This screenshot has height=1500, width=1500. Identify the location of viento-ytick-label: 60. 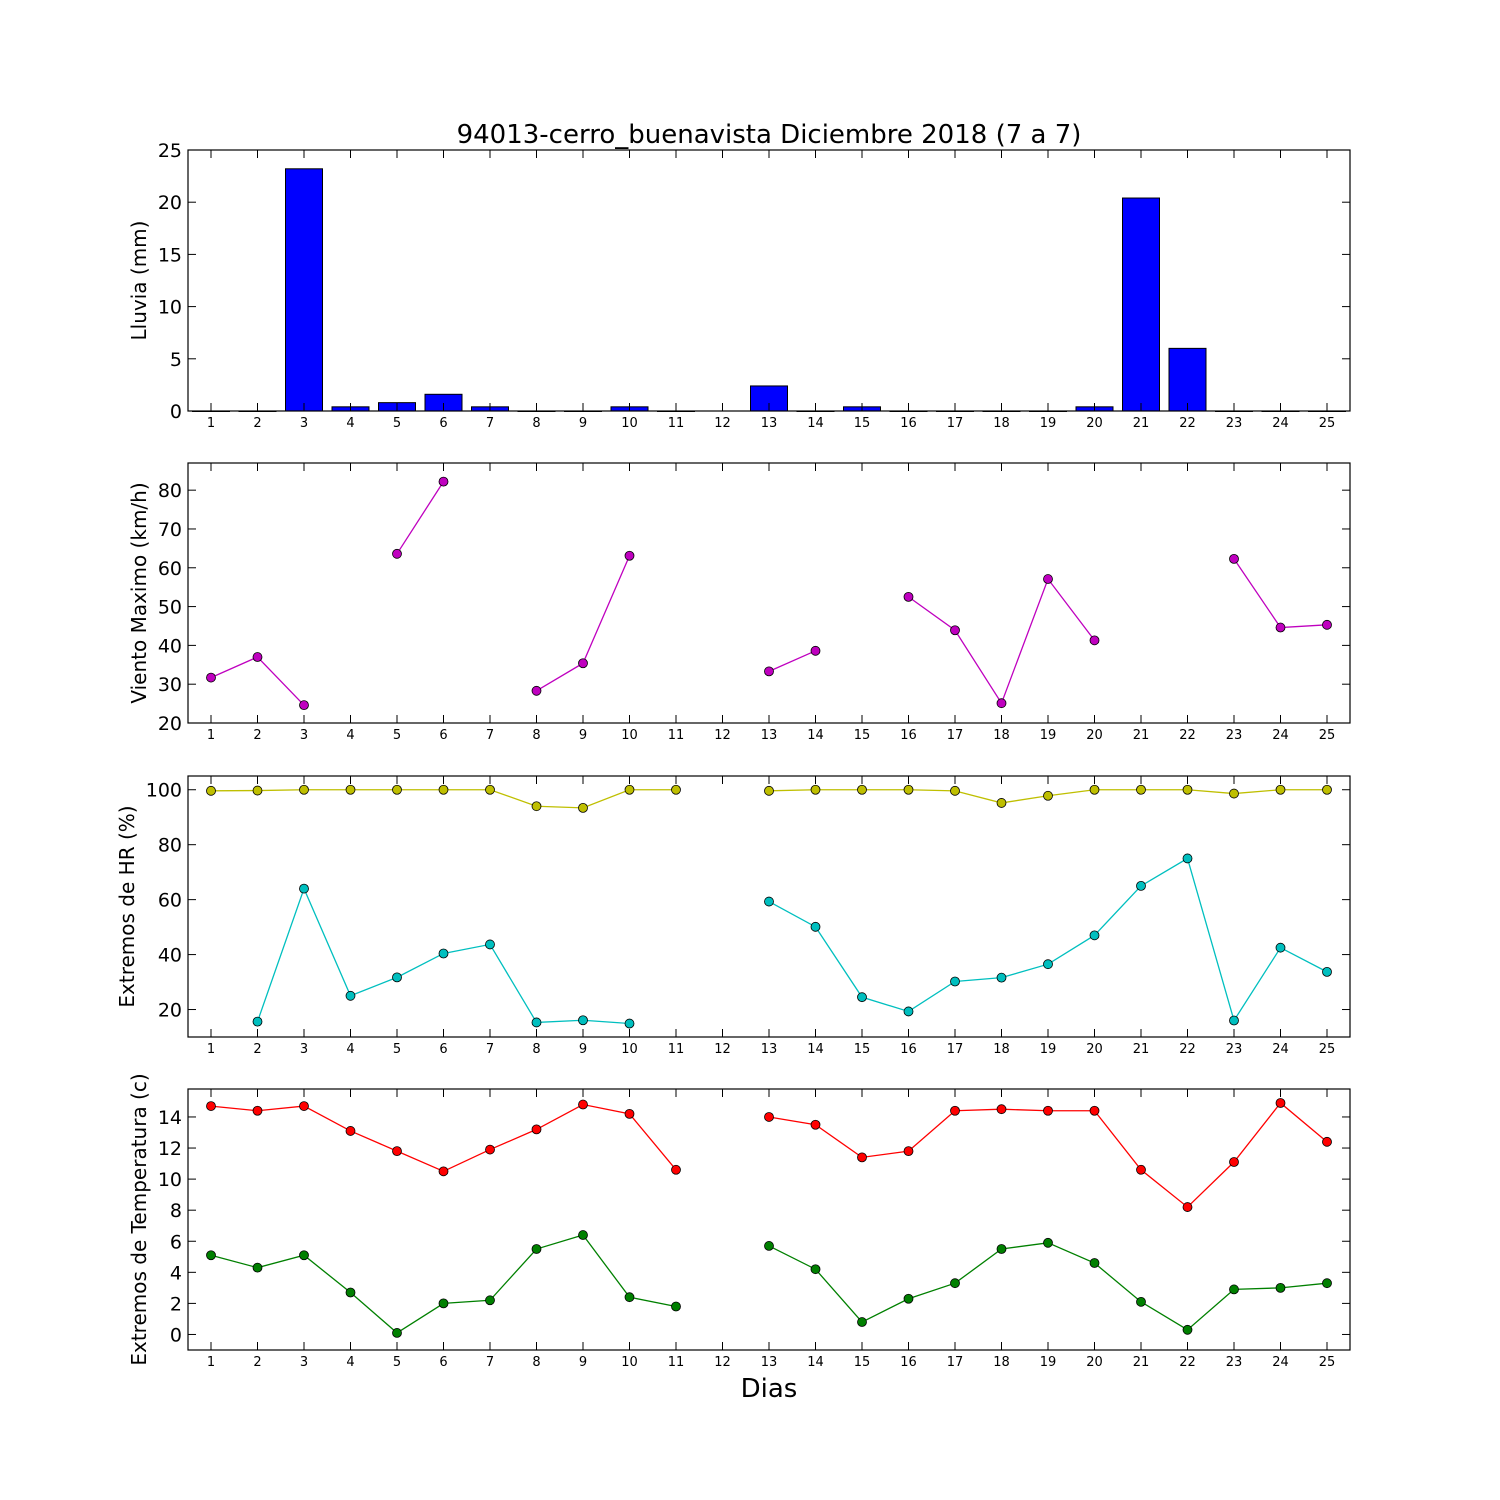
(170, 569).